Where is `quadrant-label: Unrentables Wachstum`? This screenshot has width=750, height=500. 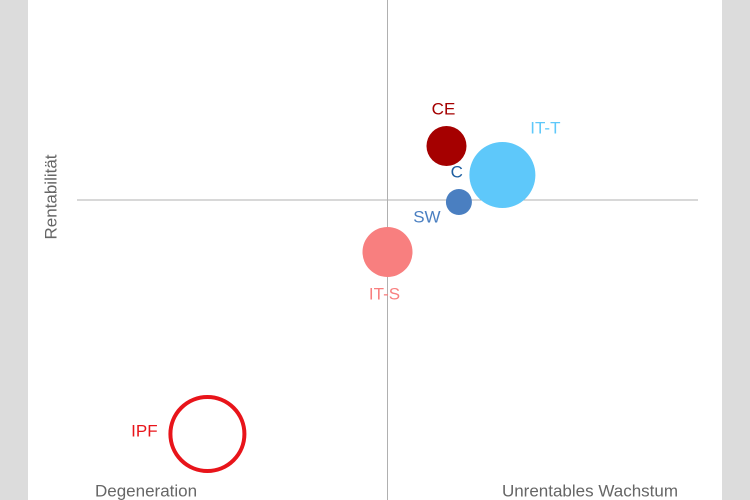
quadrant-label: Unrentables Wachstum is located at coordinates (590, 490).